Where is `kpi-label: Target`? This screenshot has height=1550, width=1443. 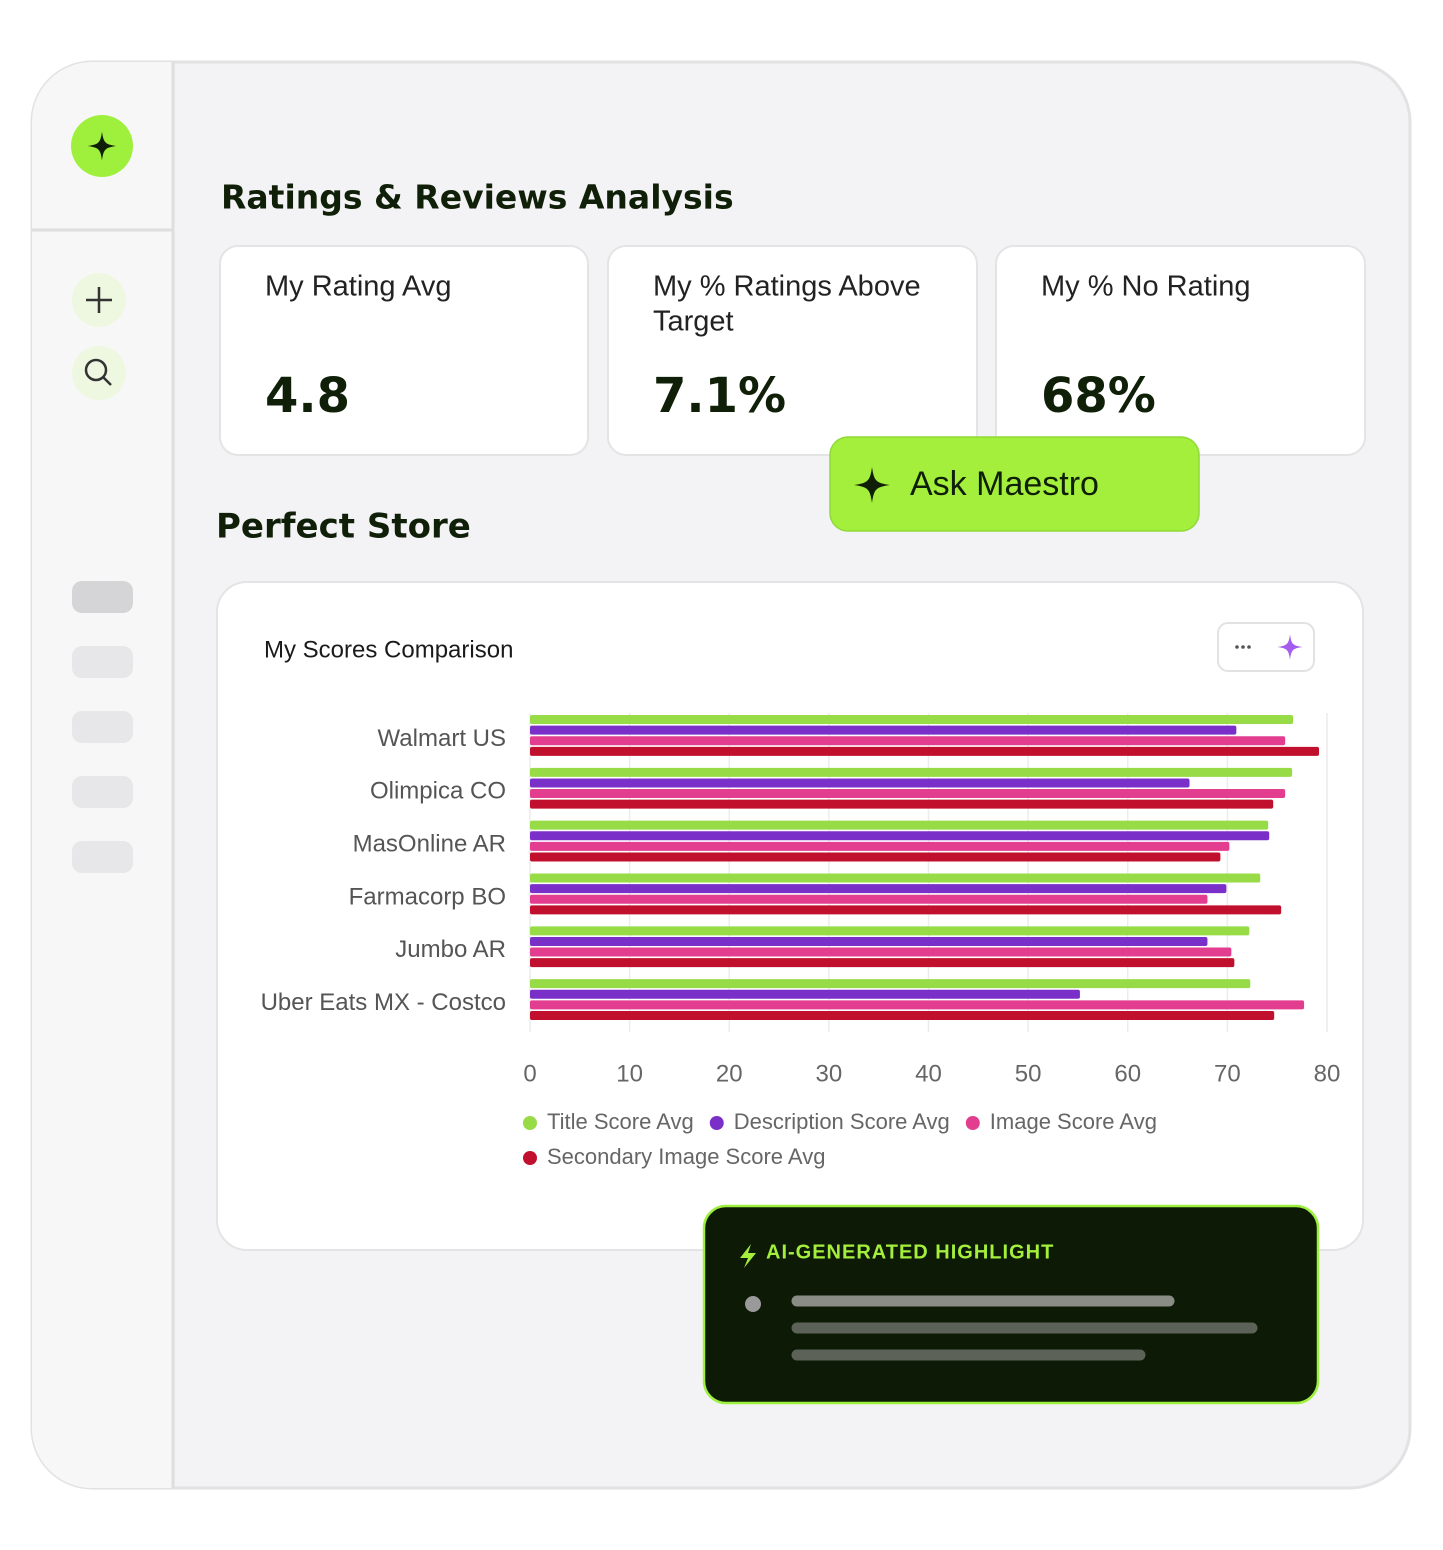 kpi-label: Target is located at coordinates (693, 322).